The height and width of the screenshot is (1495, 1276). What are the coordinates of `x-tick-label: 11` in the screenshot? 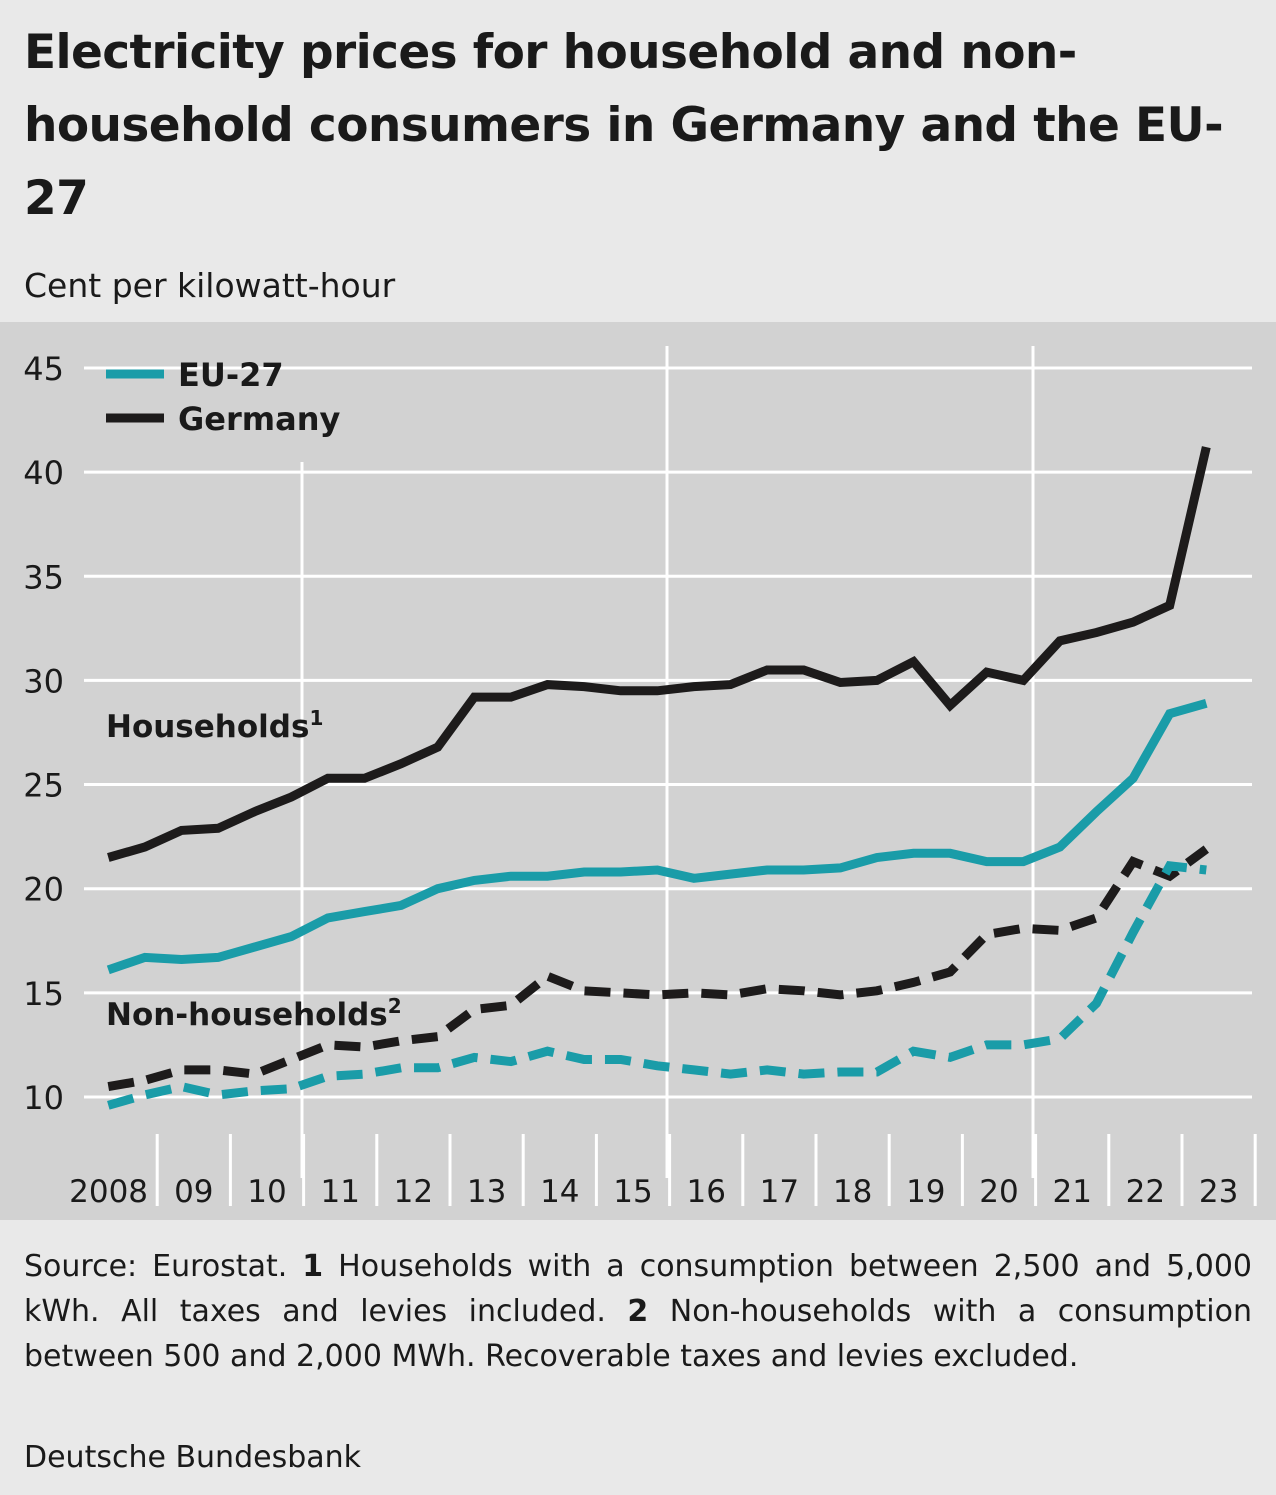 It's located at (339, 1192).